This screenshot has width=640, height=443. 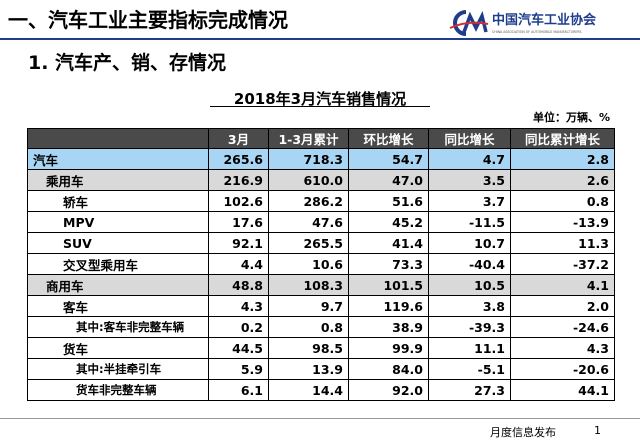 I want to click on cell: 84.0, so click(x=388, y=369).